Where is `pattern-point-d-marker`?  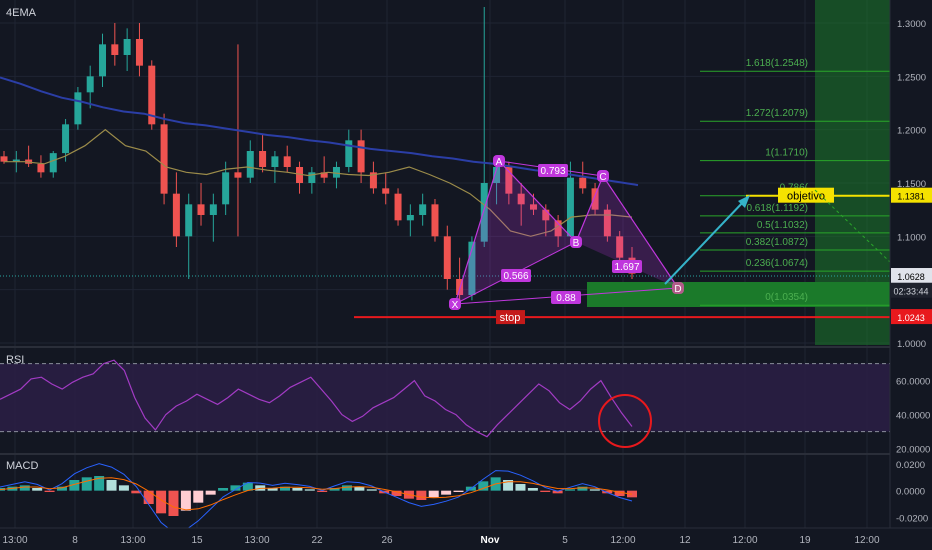
pattern-point-d-marker is located at coordinates (678, 288).